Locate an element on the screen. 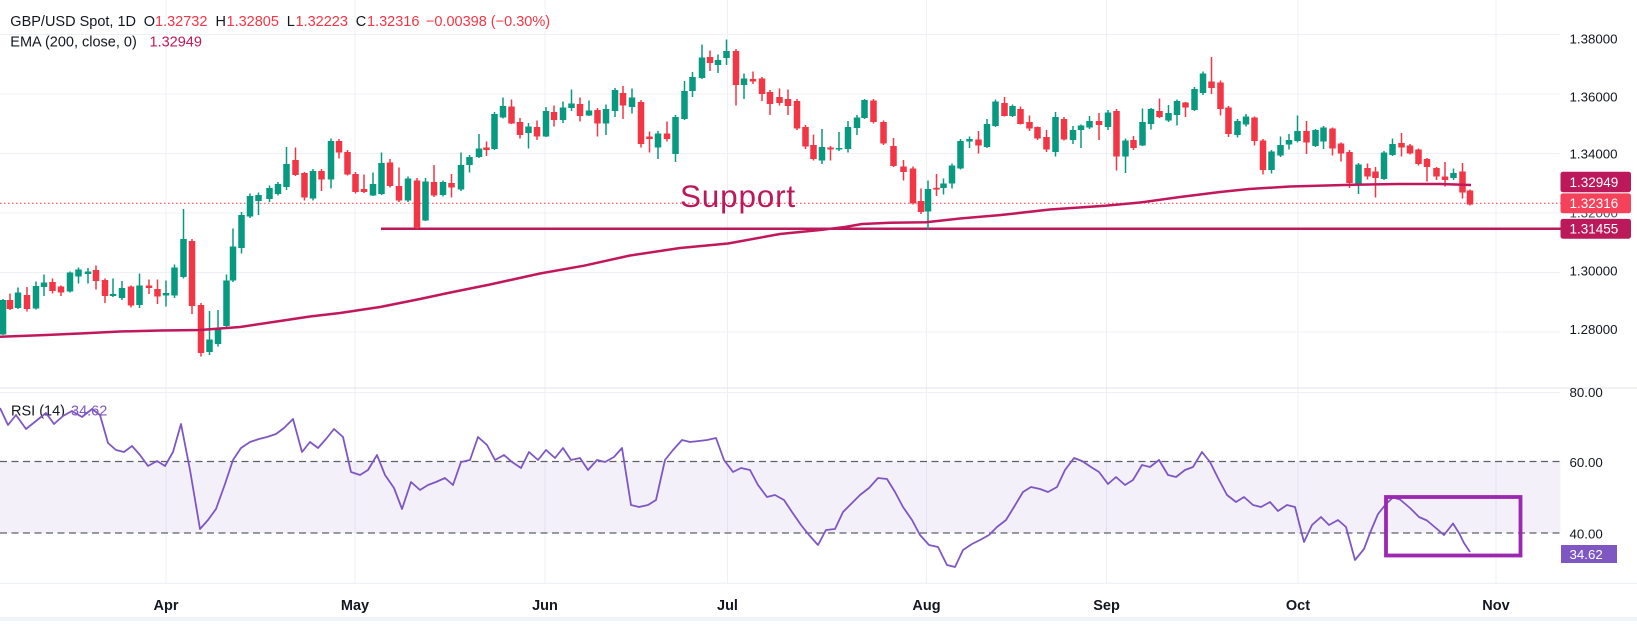  svg-text: O is located at coordinates (149, 22).